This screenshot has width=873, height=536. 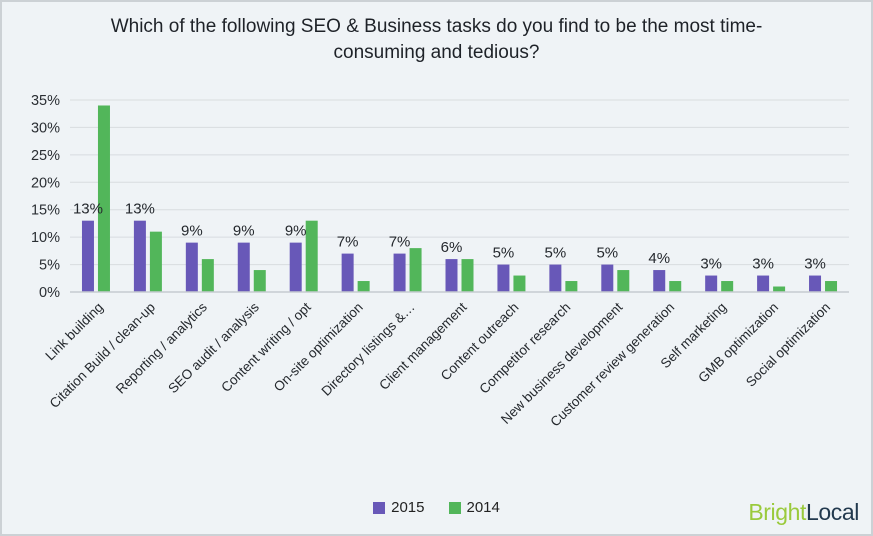 I want to click on y-axis-tick-label: 15%, so click(x=45, y=211).